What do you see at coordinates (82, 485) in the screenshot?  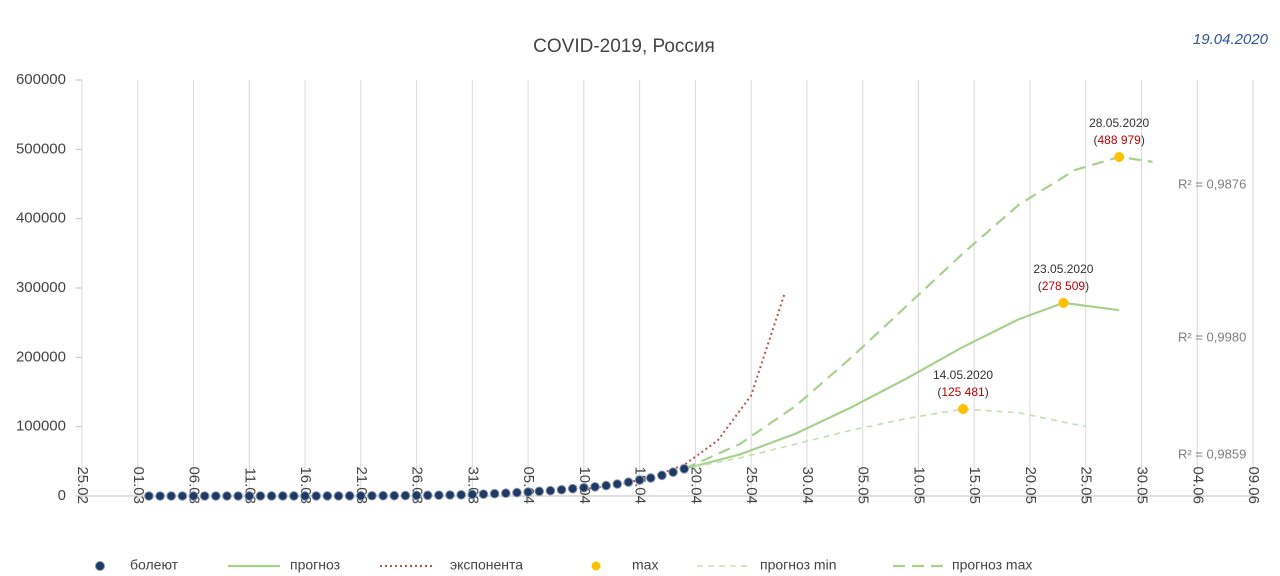 I see `x-tick-label: 25.02` at bounding box center [82, 485].